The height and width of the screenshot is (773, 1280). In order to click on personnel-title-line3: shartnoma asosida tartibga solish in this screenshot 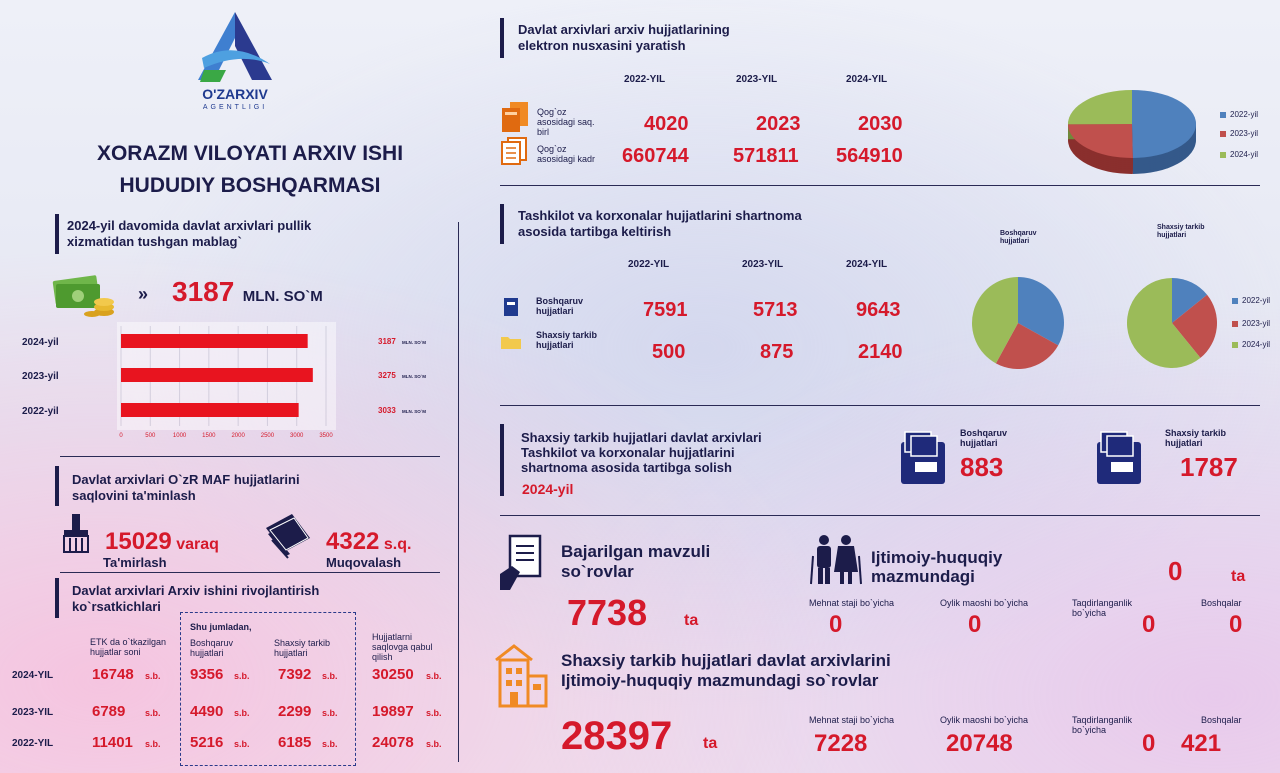, I will do `click(626, 467)`.